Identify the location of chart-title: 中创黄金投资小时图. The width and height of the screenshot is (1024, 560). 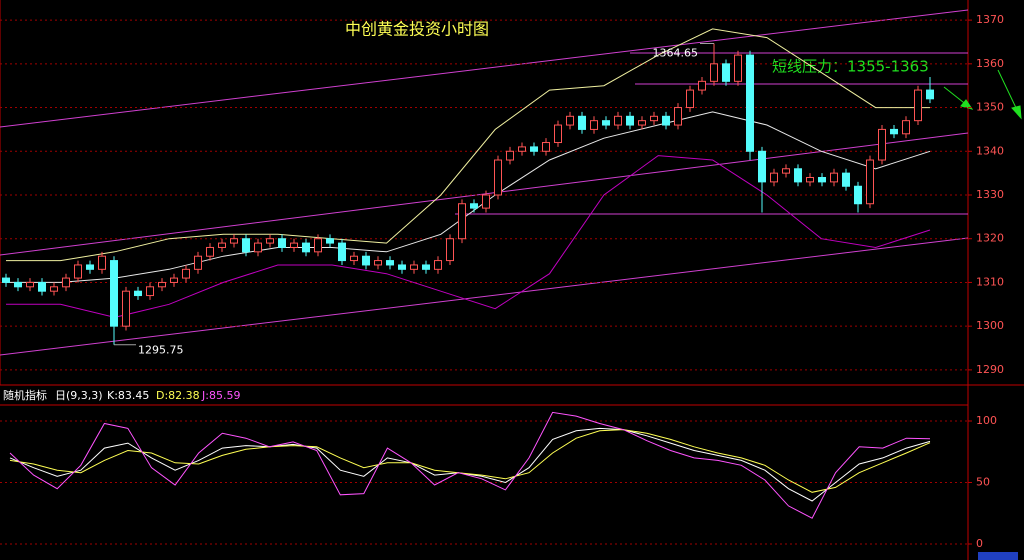
(417, 29).